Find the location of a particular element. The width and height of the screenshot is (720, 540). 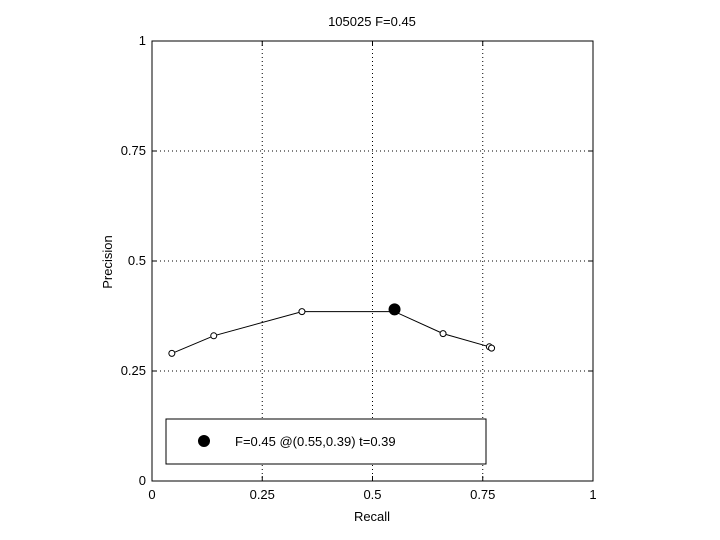

legend-box is located at coordinates (326, 441).